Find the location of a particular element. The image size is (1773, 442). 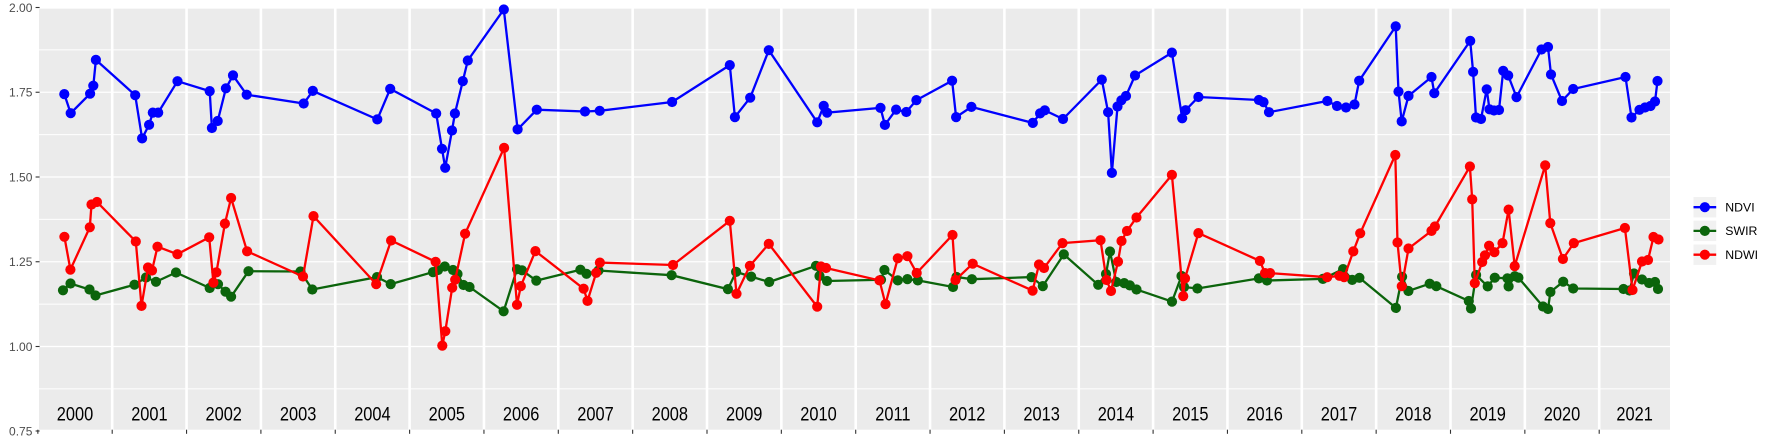

svg-text: 2012 is located at coordinates (967, 414).